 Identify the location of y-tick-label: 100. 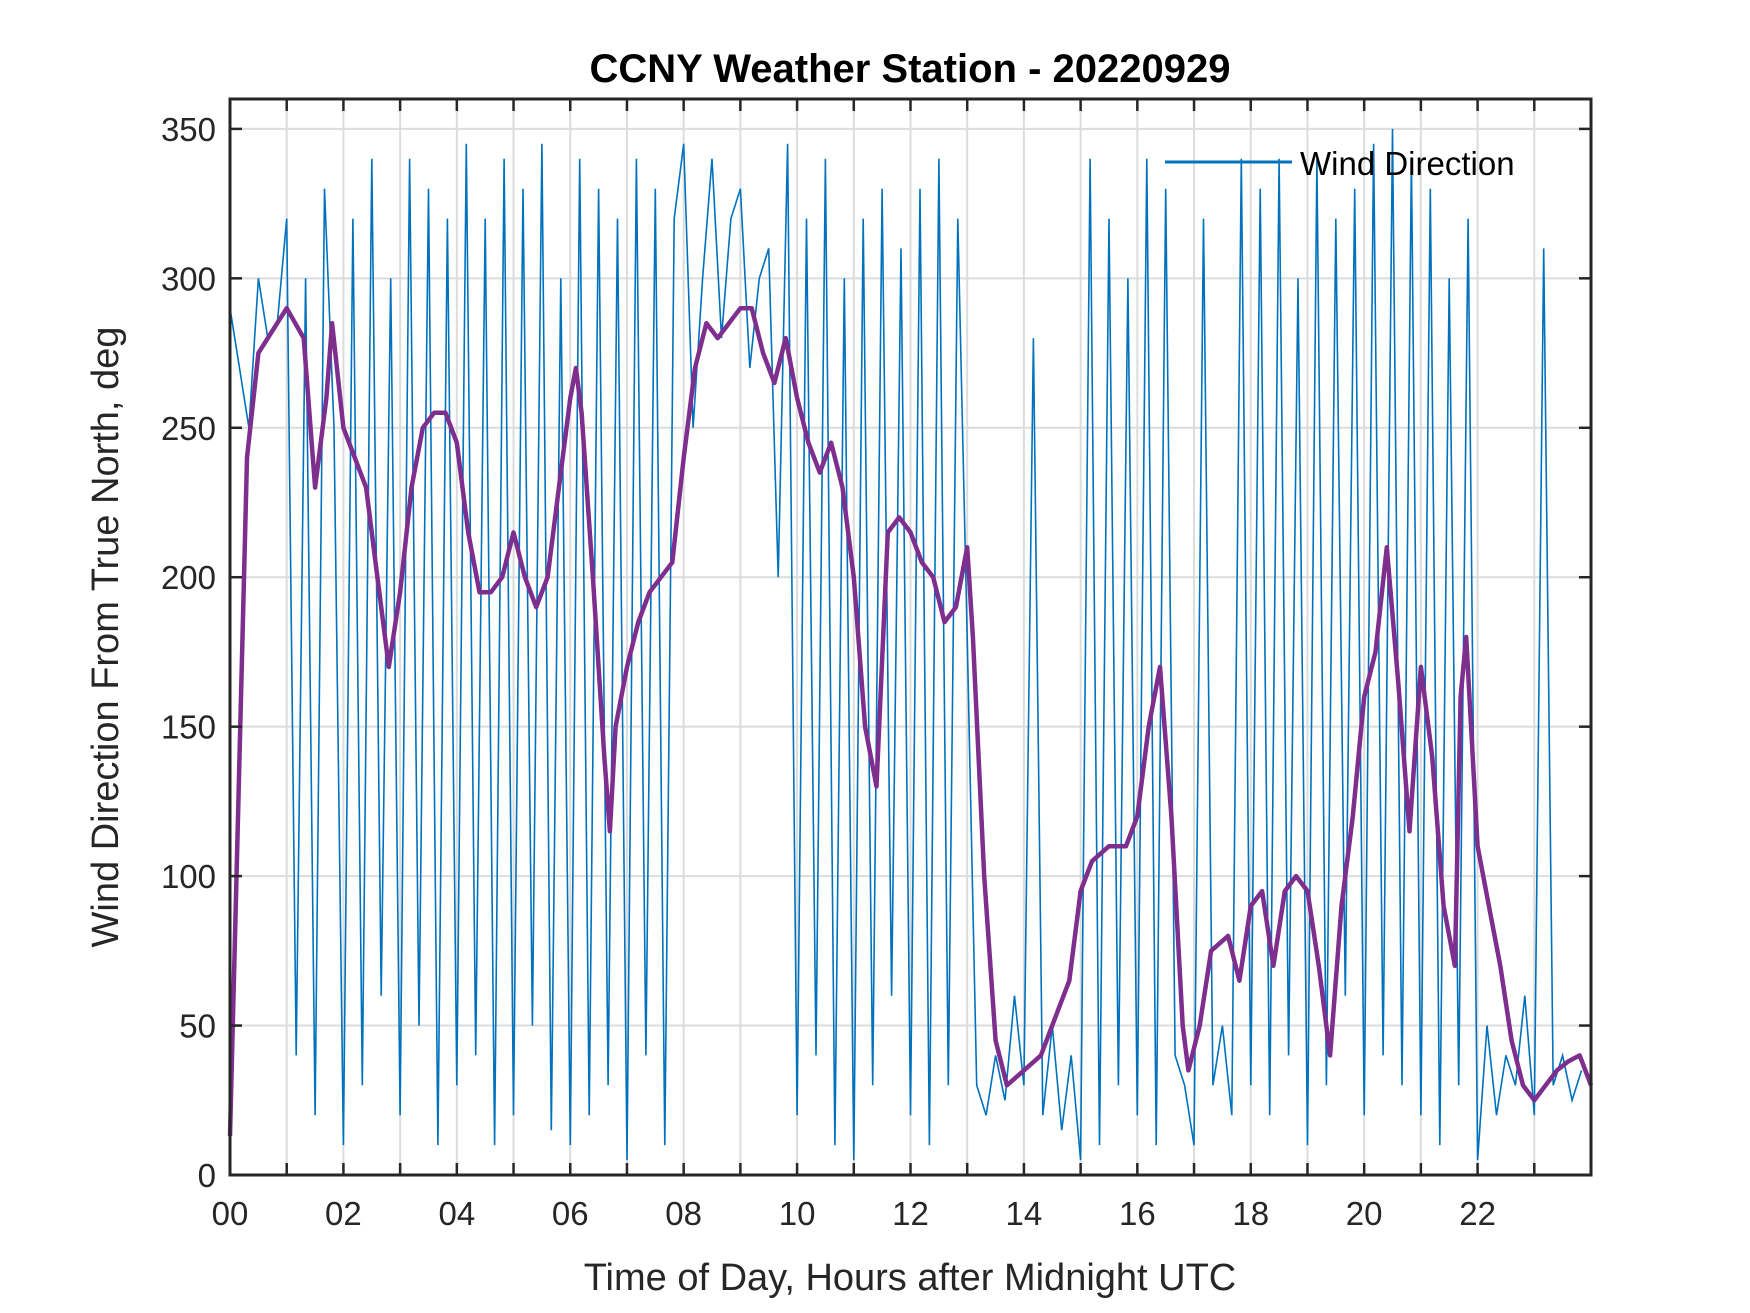
(188, 876).